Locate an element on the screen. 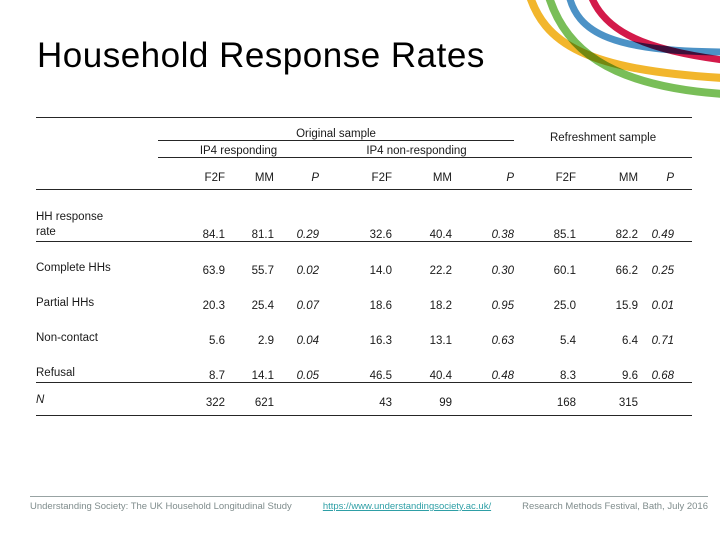  row-label: Partial HHs is located at coordinates (65, 303).